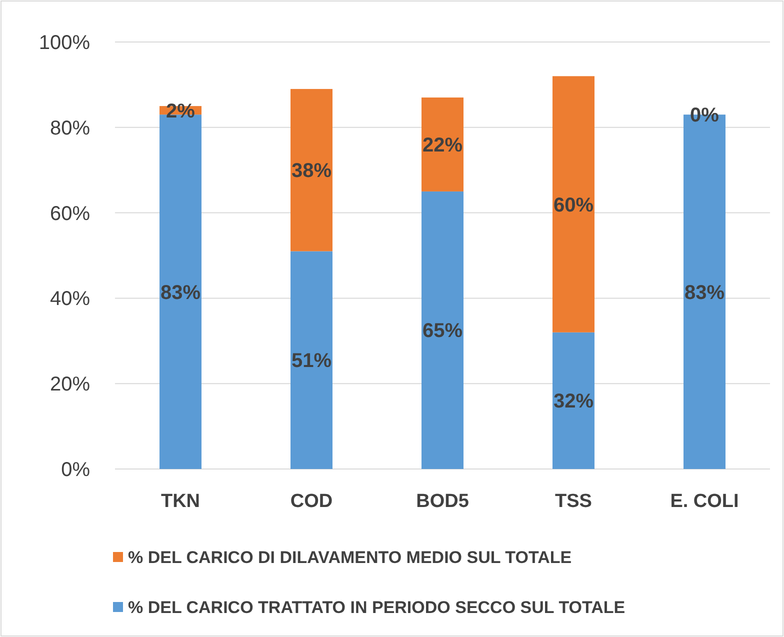 Image resolution: width=784 pixels, height=637 pixels. What do you see at coordinates (70, 213) in the screenshot?
I see `y-tick-label: 60%` at bounding box center [70, 213].